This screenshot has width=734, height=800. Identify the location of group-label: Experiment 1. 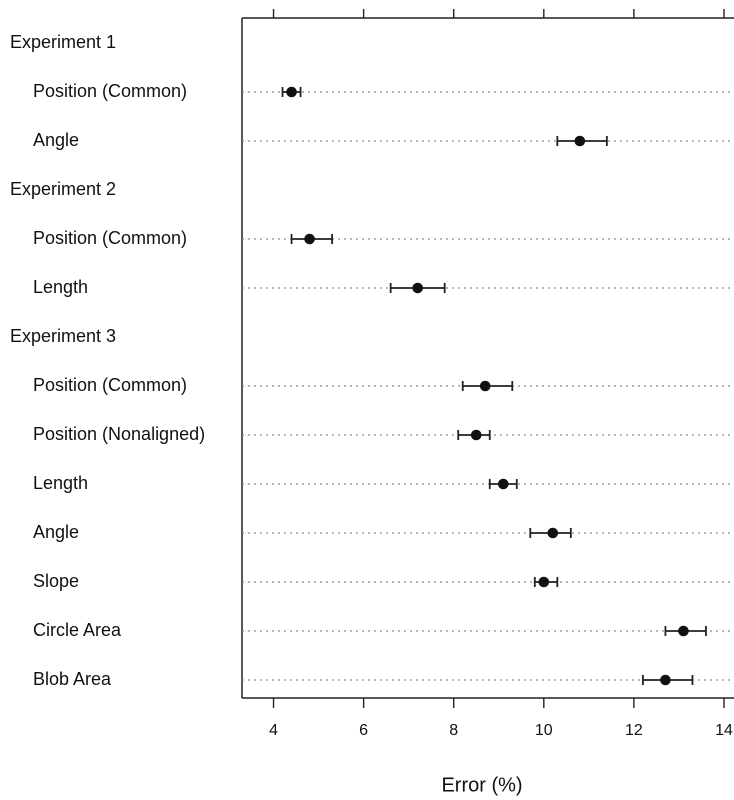
(63, 42).